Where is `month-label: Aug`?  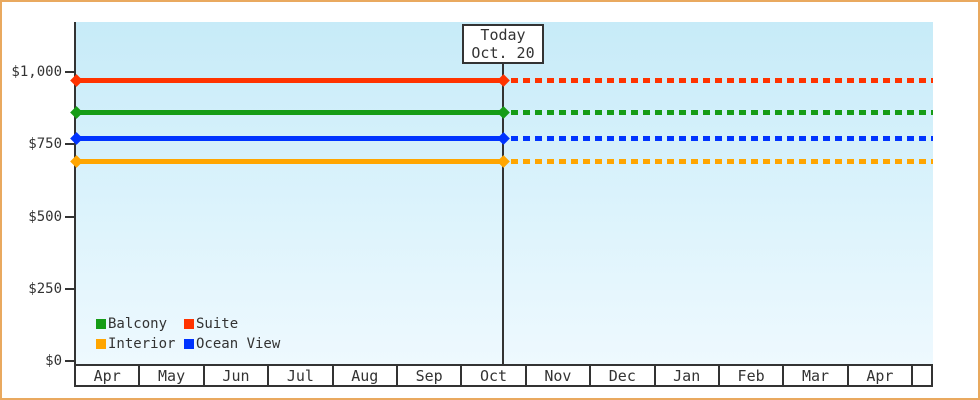
month-label: Aug is located at coordinates (365, 375).